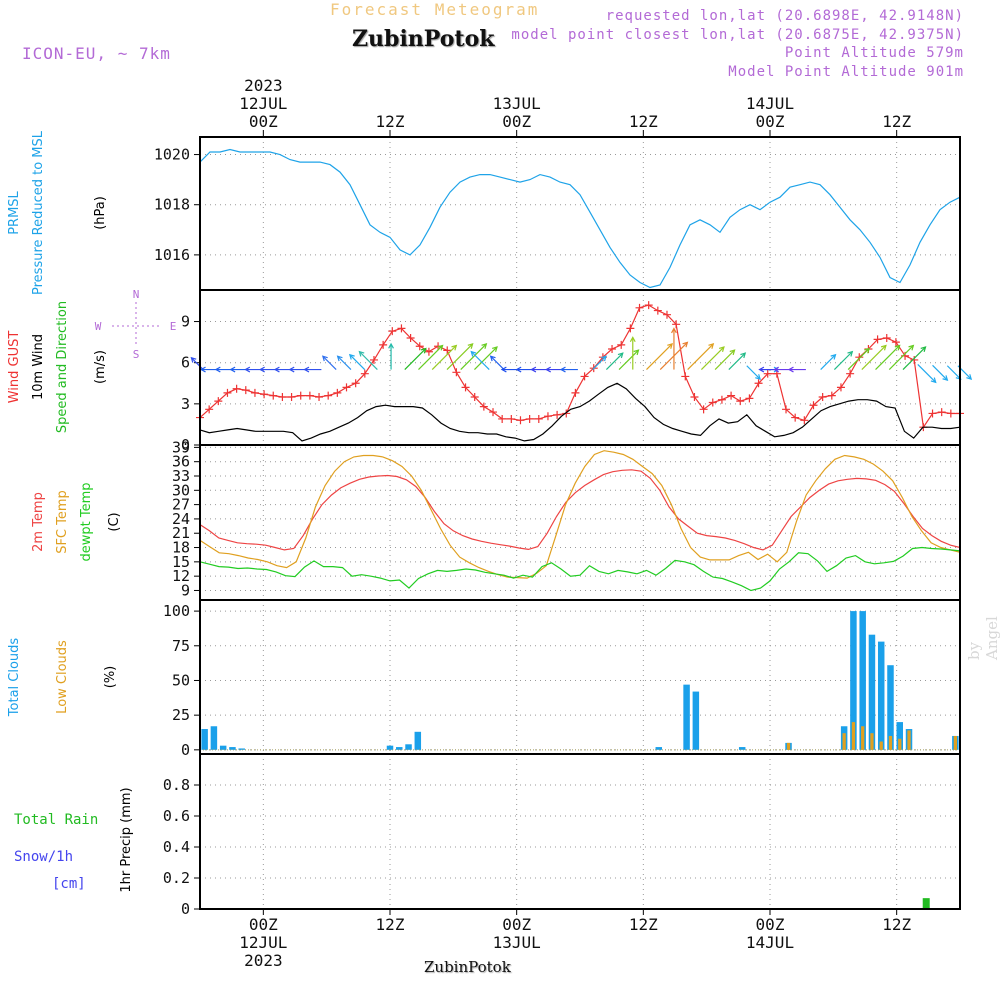 The width and height of the screenshot is (1000, 1000). I want to click on y-tick-label: 0, so click(185, 909).